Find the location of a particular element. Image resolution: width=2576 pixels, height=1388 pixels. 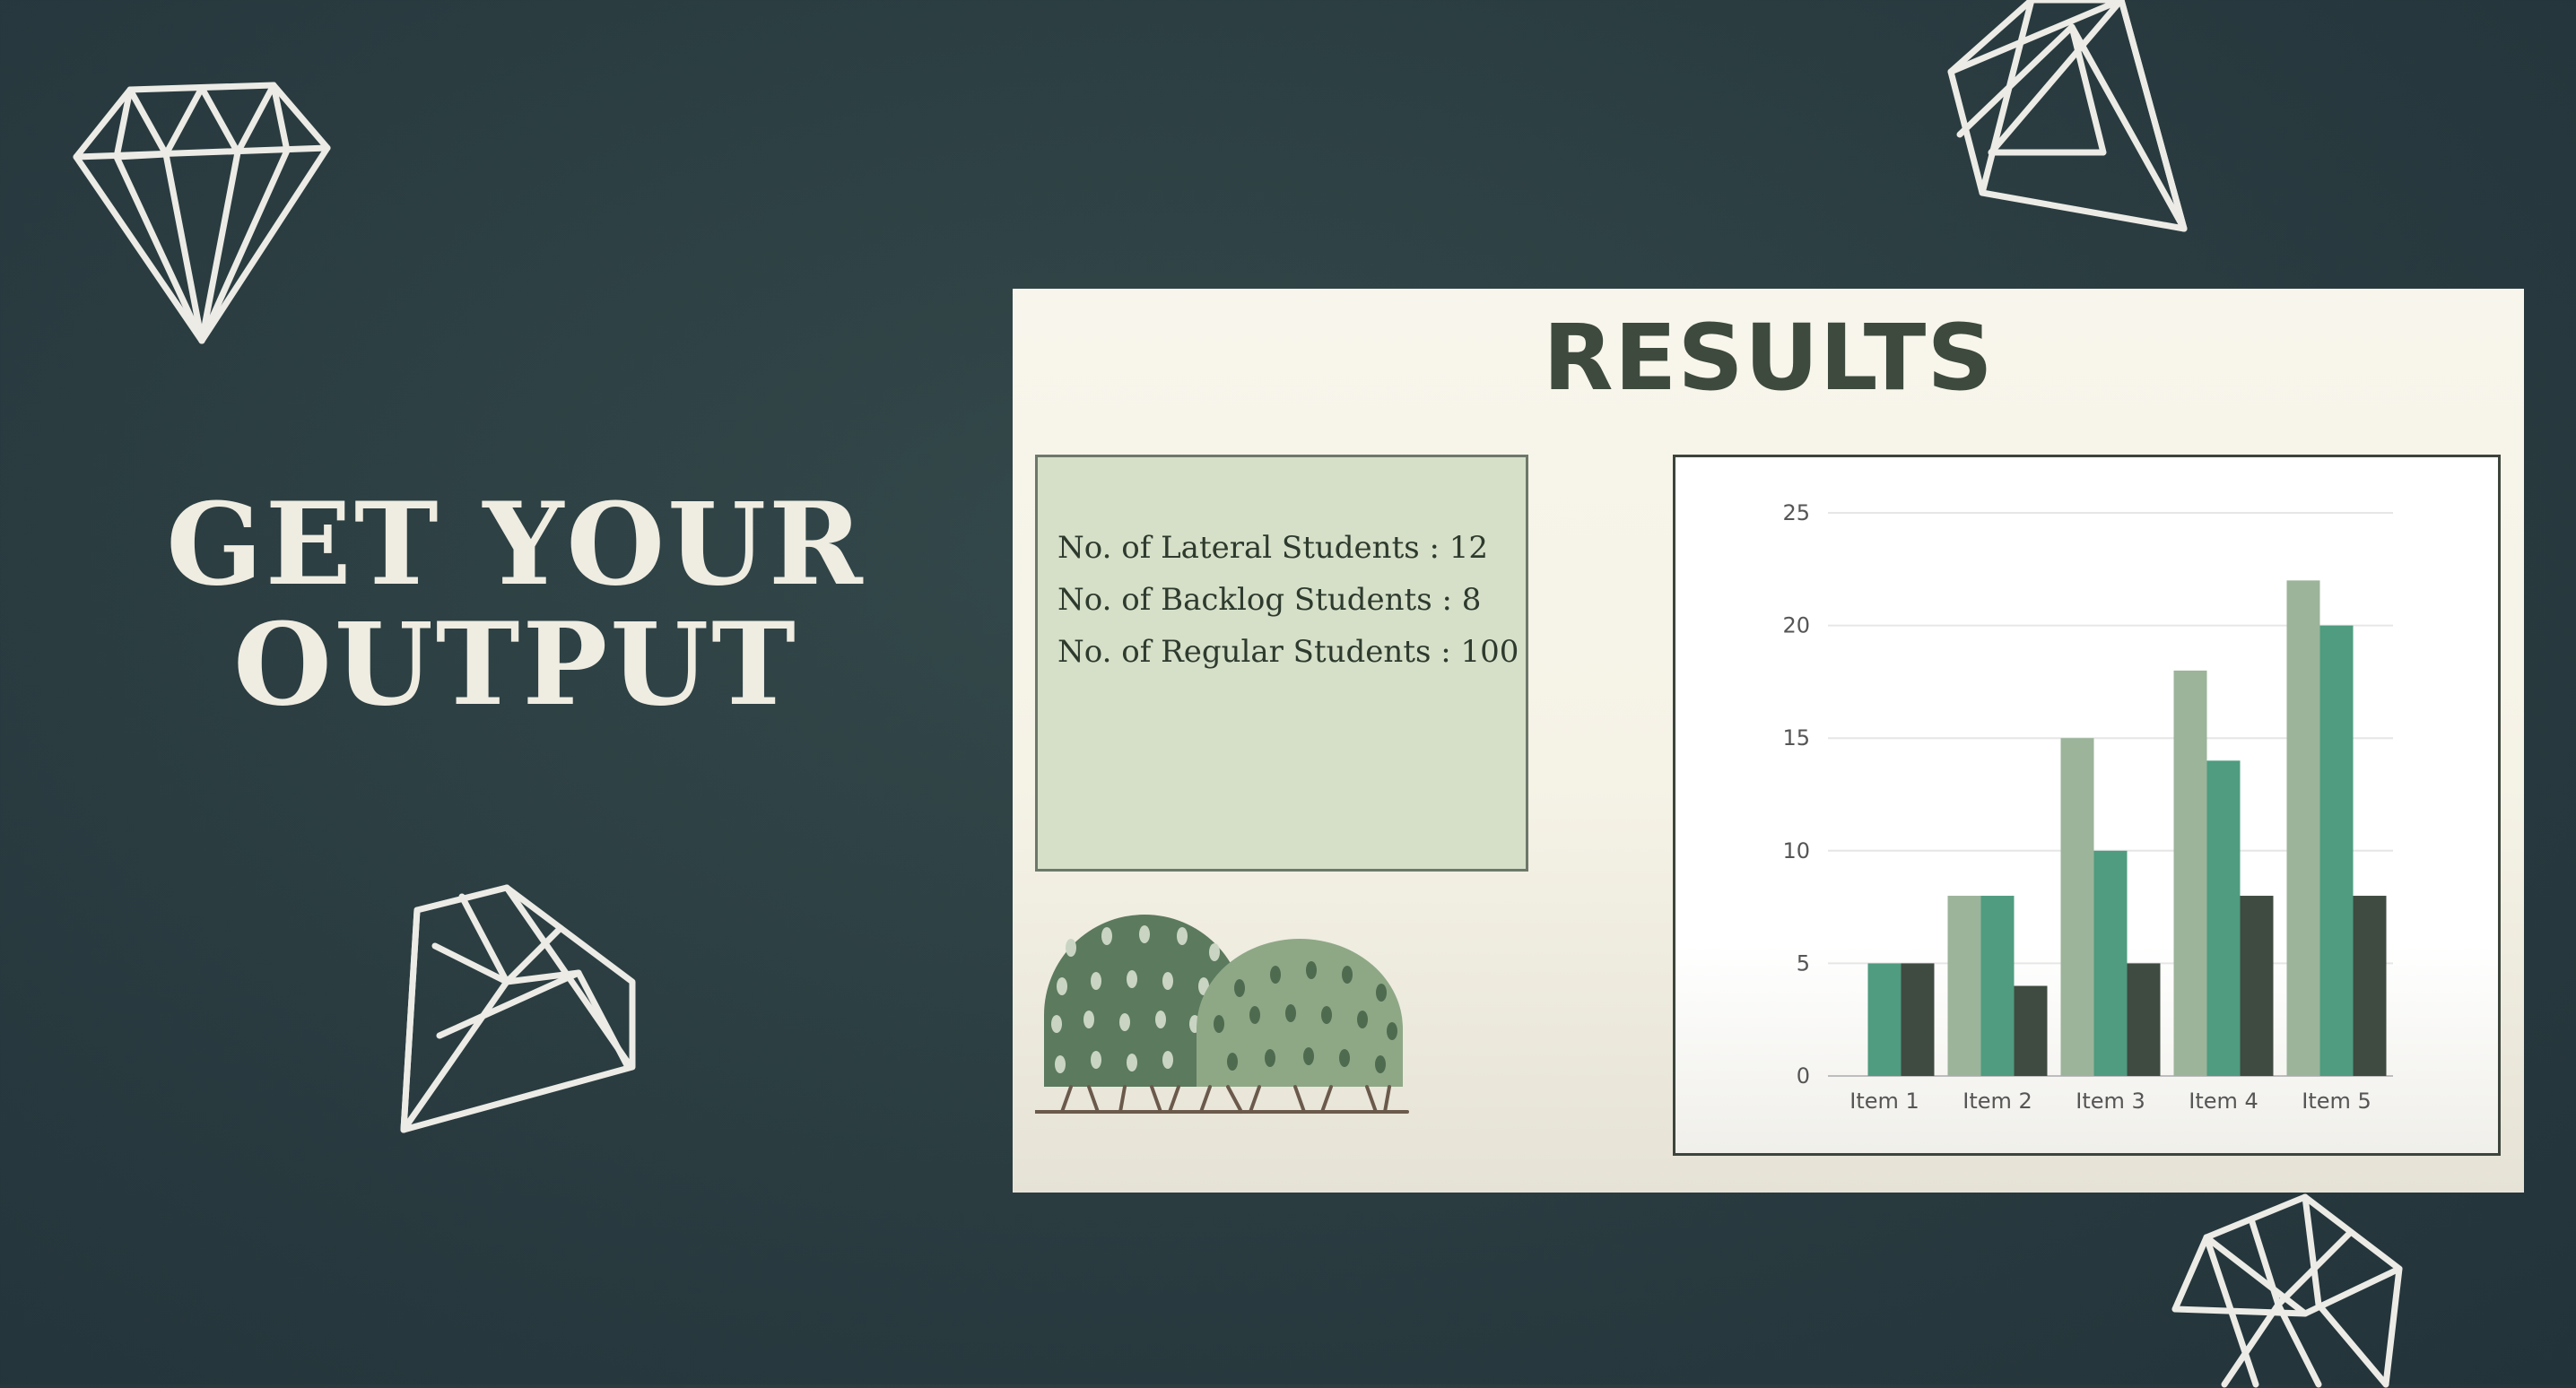

info-line-lateral: No. of Lateral Students : 12 is located at coordinates (1273, 548).